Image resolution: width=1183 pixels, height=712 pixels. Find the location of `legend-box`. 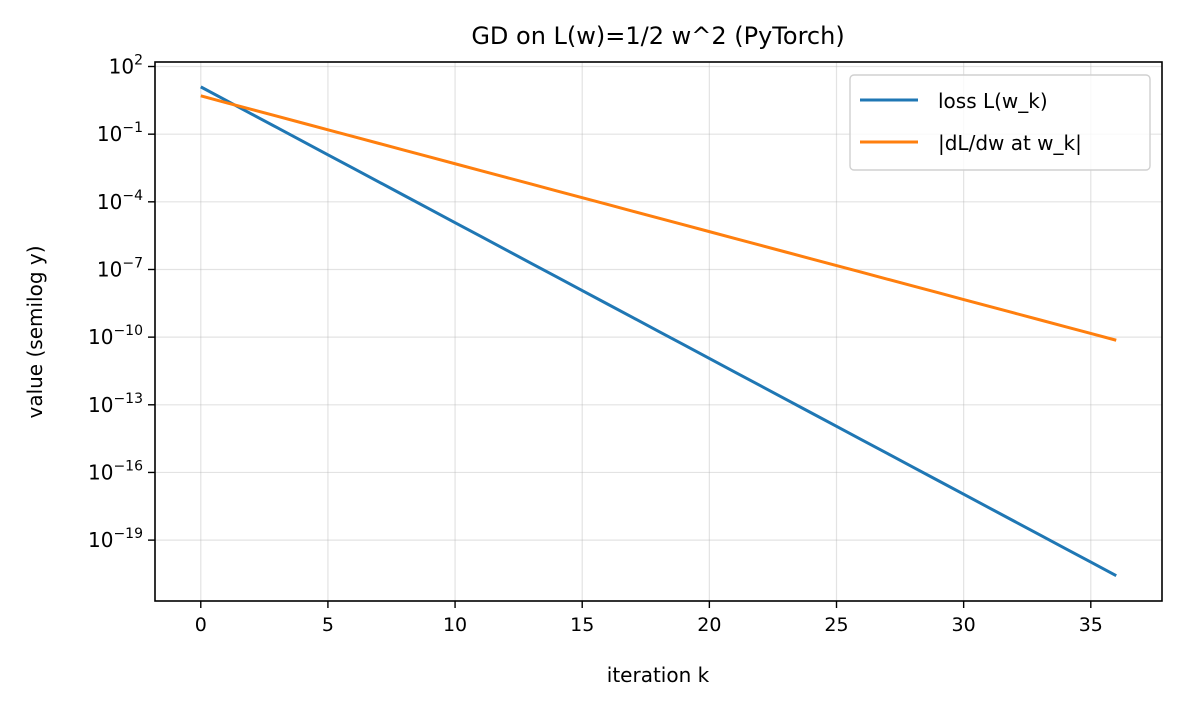

legend-box is located at coordinates (1000, 122).